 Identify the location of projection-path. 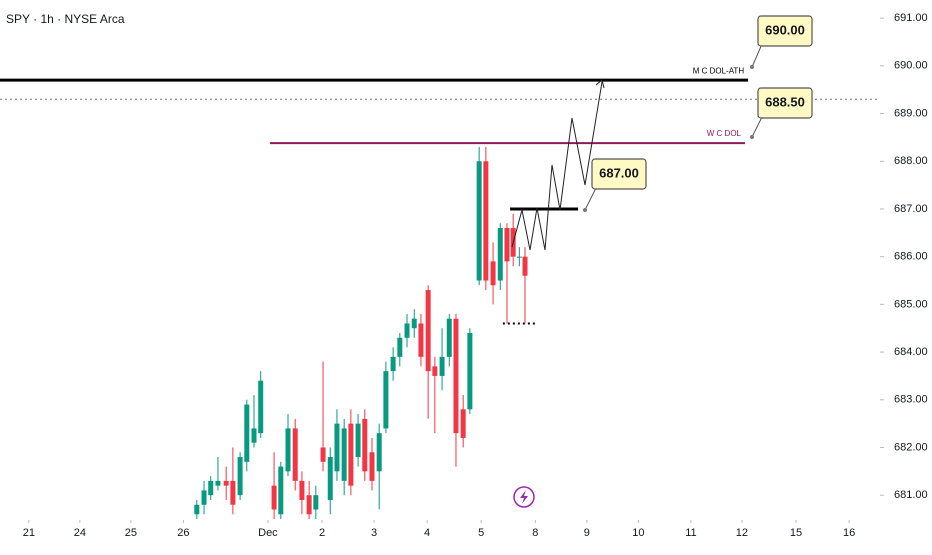
(557, 166).